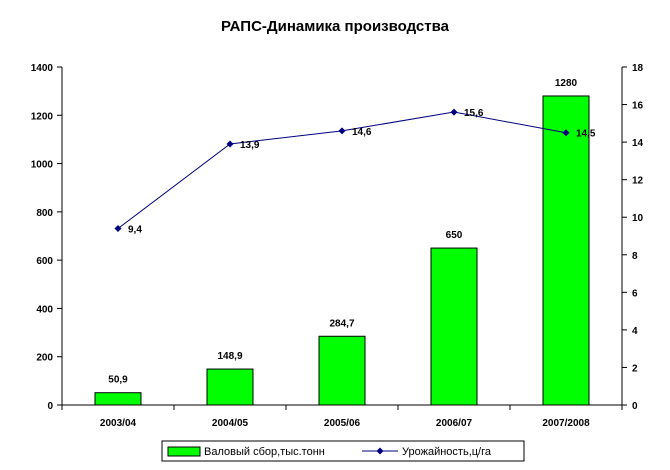  I want to click on y-right-tick-label: 10, so click(638, 218).